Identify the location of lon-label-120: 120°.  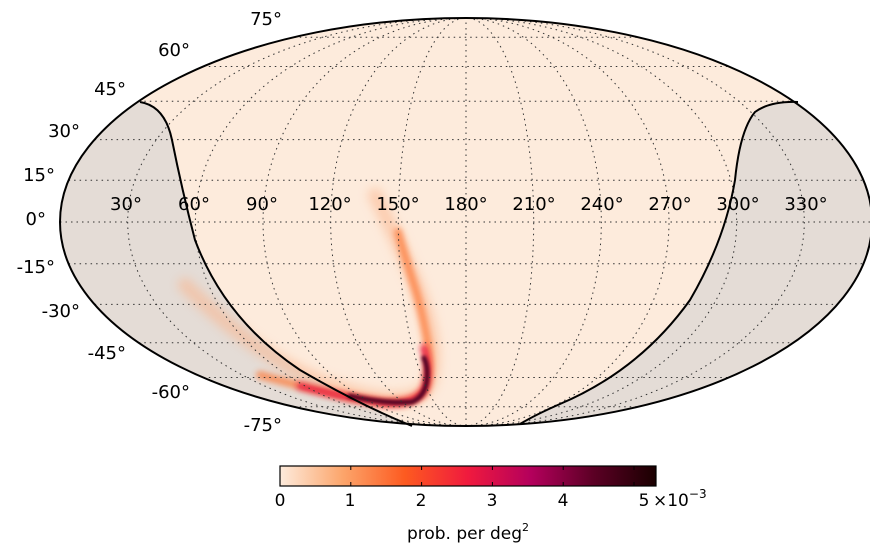
(329, 204).